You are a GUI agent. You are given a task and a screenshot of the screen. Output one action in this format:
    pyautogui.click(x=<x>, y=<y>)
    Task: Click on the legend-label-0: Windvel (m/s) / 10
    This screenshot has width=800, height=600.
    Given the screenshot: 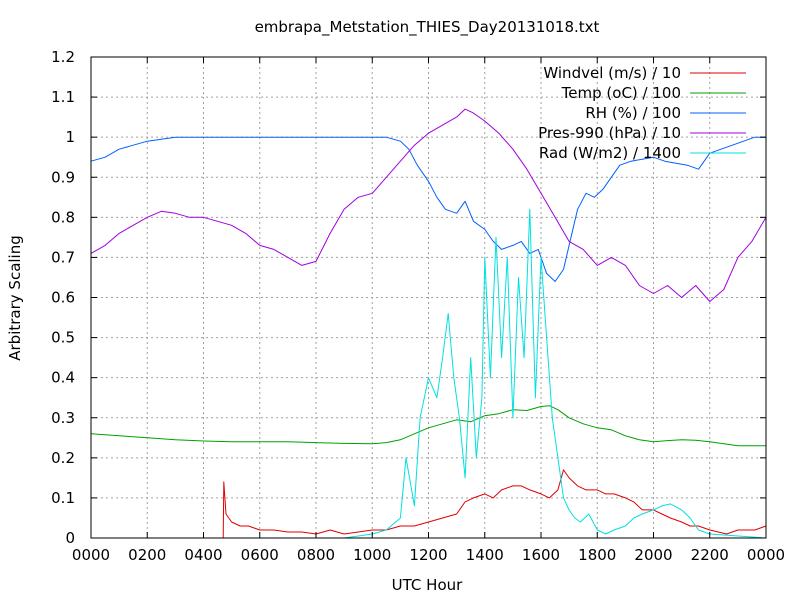 What is the action you would take?
    pyautogui.click(x=612, y=73)
    